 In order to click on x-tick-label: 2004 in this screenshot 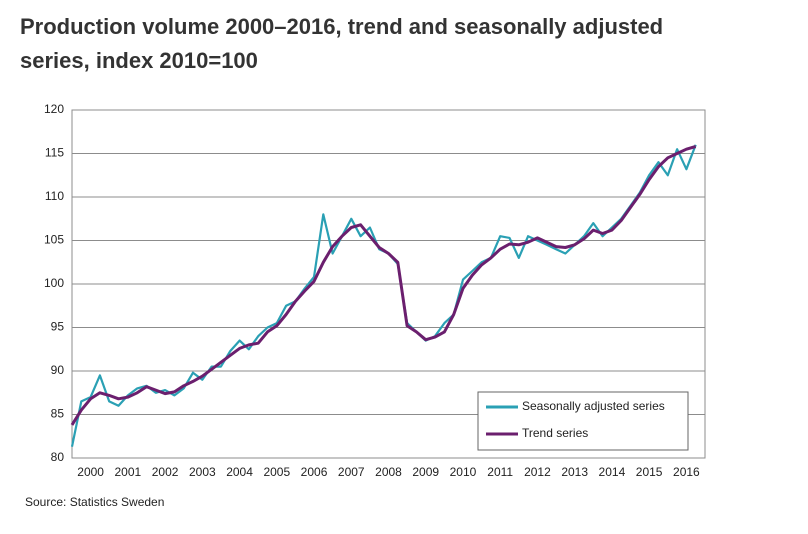, I will do `click(239, 472)`.